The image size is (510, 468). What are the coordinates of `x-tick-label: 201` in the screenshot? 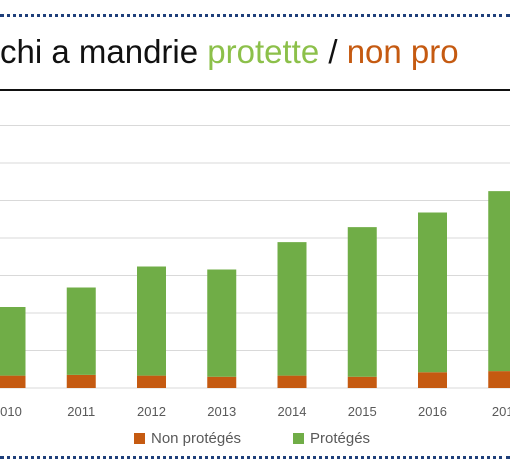 It's located at (501, 411).